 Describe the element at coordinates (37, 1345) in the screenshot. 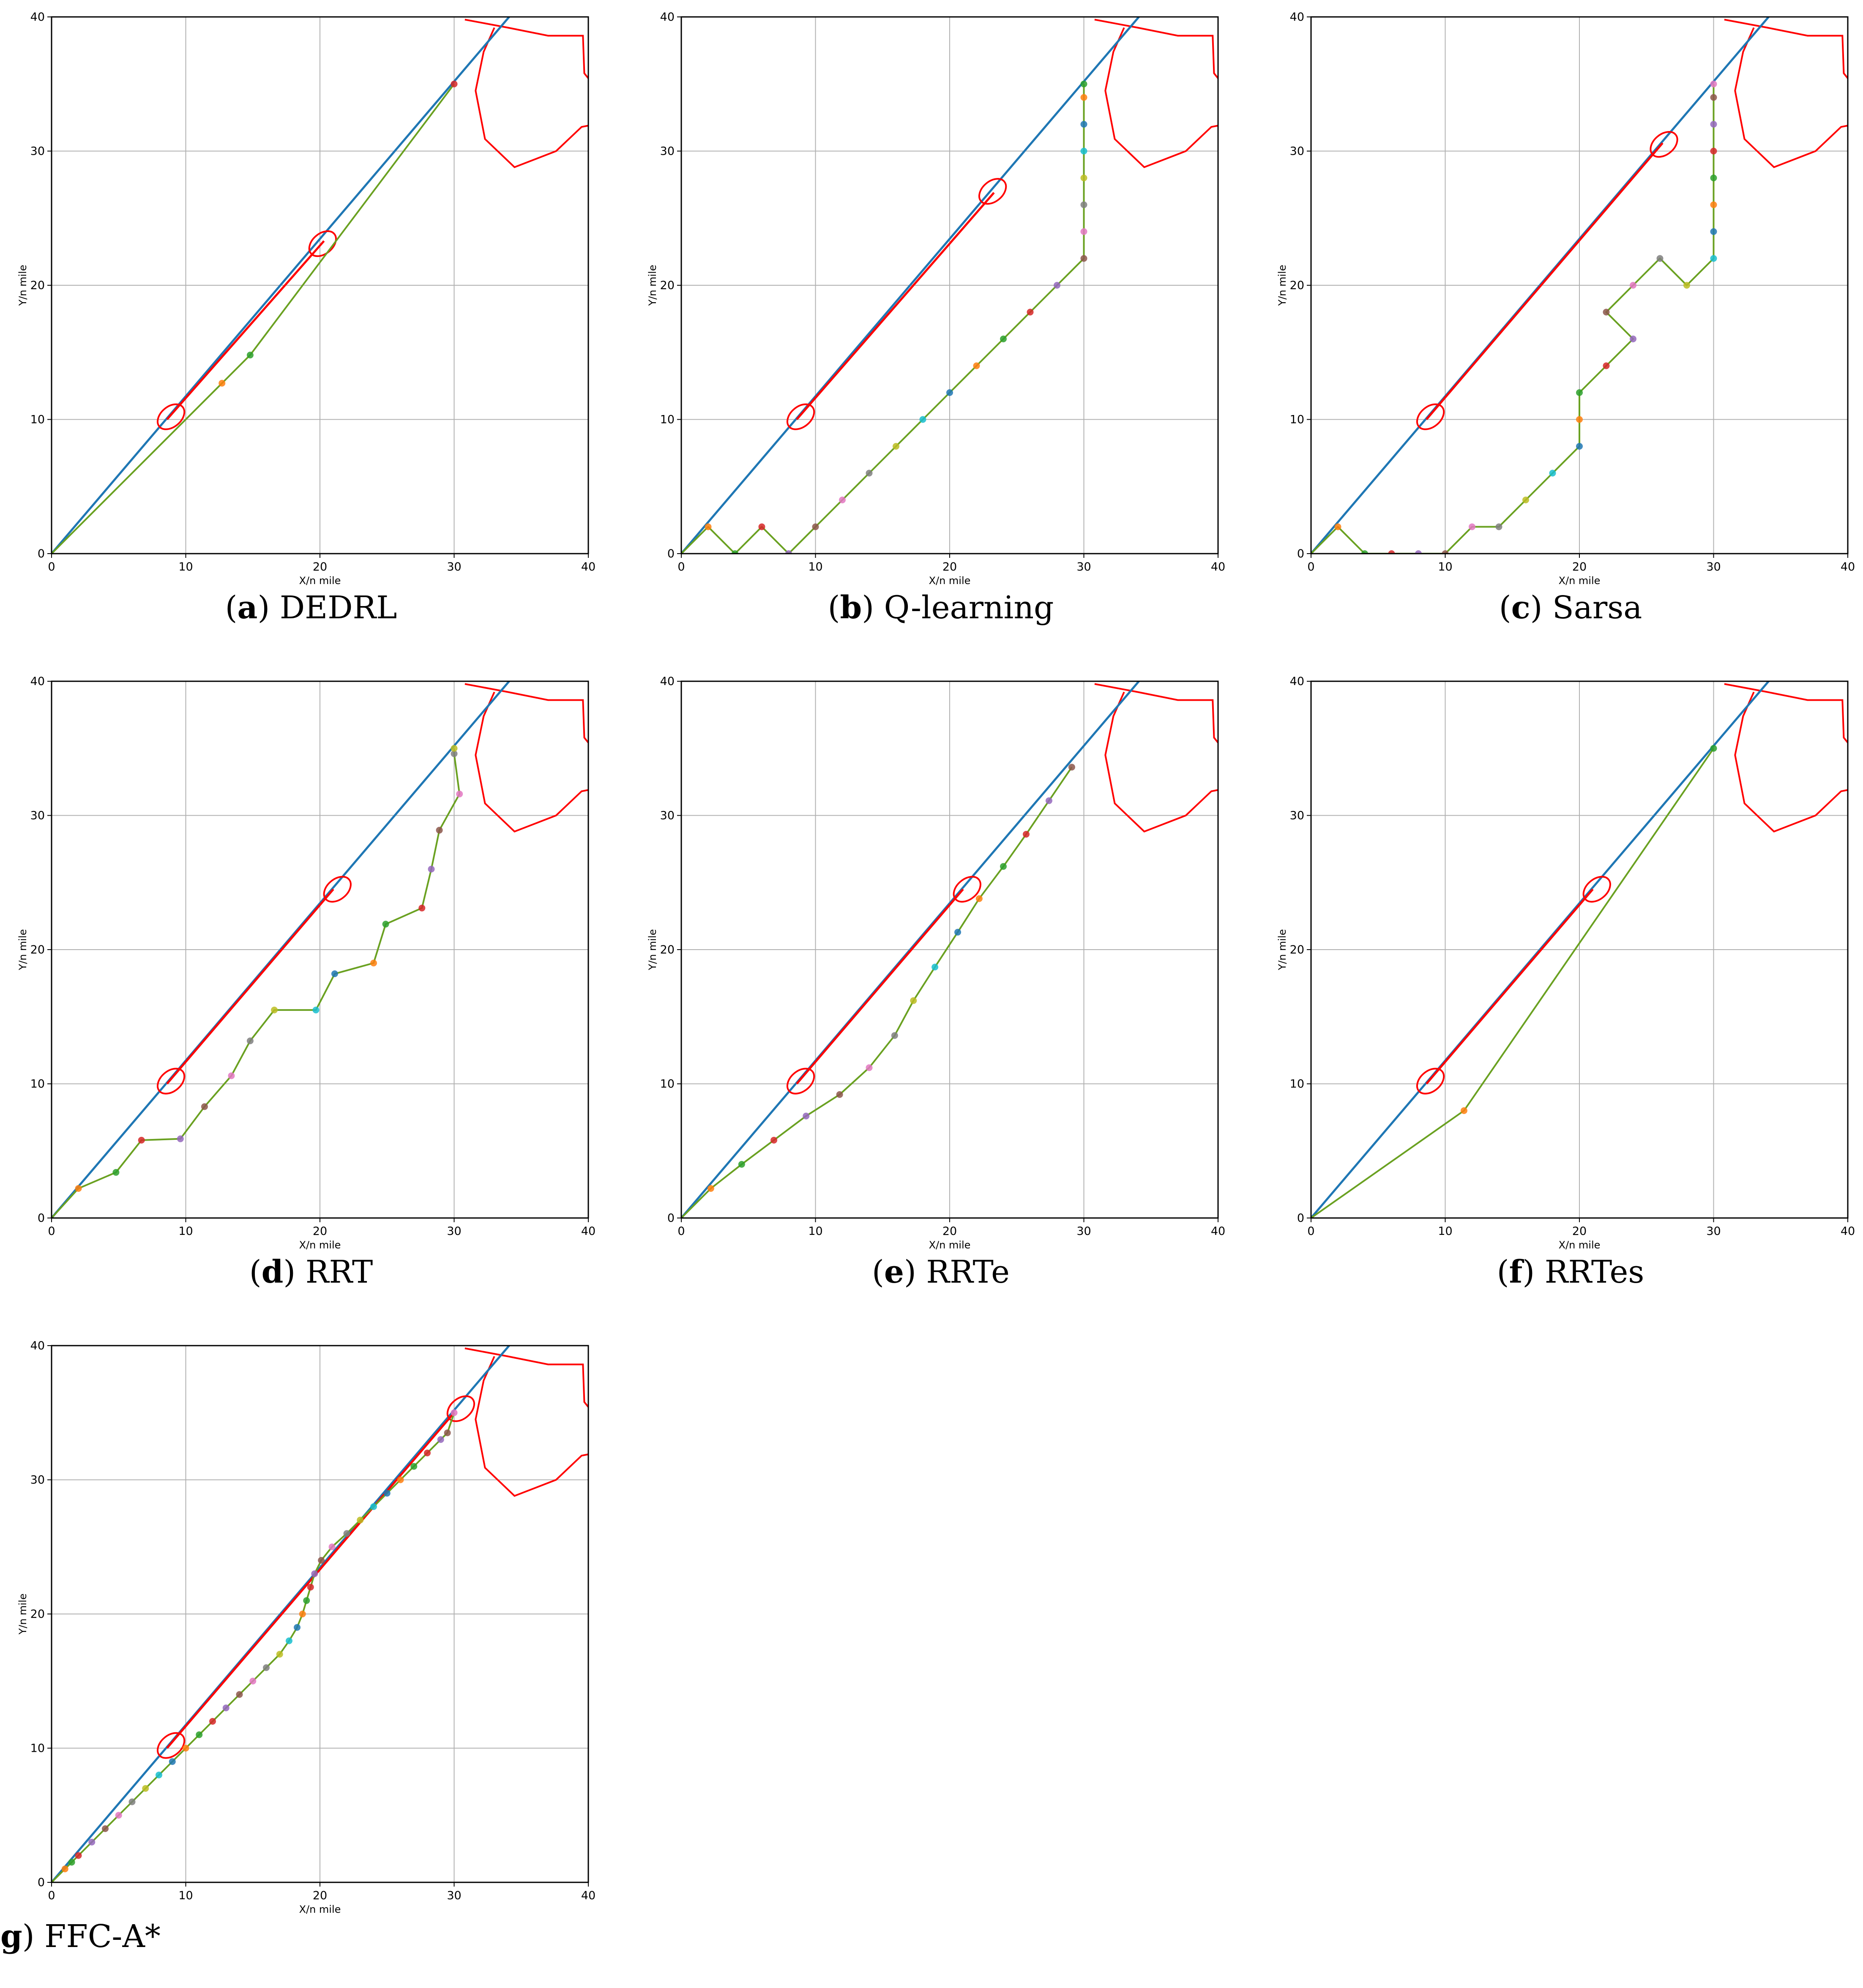

I see `y-tick-label: 40` at that location.